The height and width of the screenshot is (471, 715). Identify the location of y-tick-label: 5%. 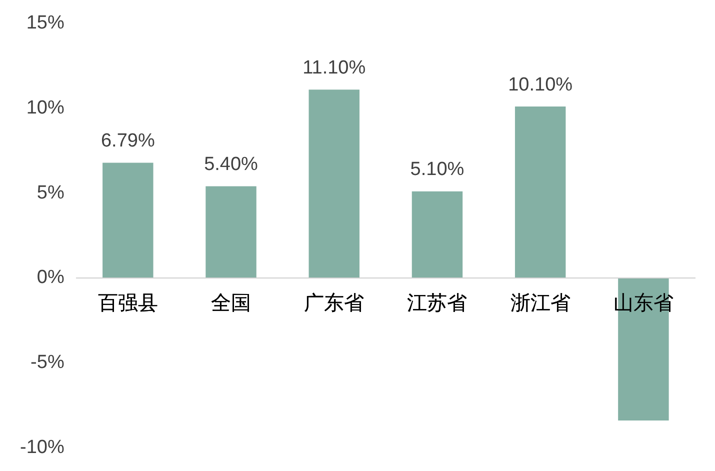
(50, 193).